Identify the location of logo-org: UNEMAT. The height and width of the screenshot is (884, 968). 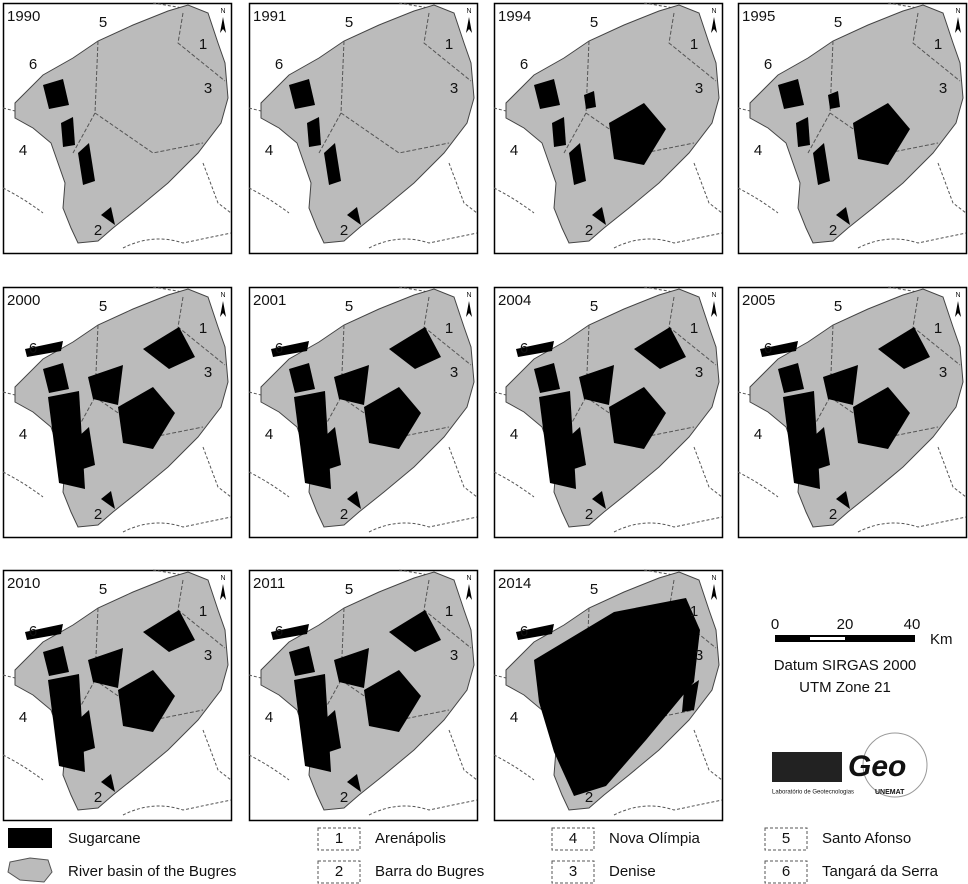
(890, 792).